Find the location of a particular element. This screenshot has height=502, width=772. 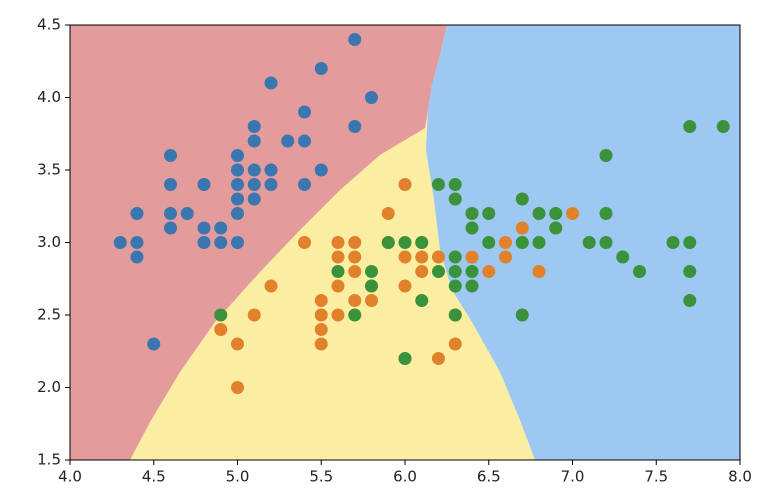

y-tick-label: 3.0 is located at coordinates (49, 242).